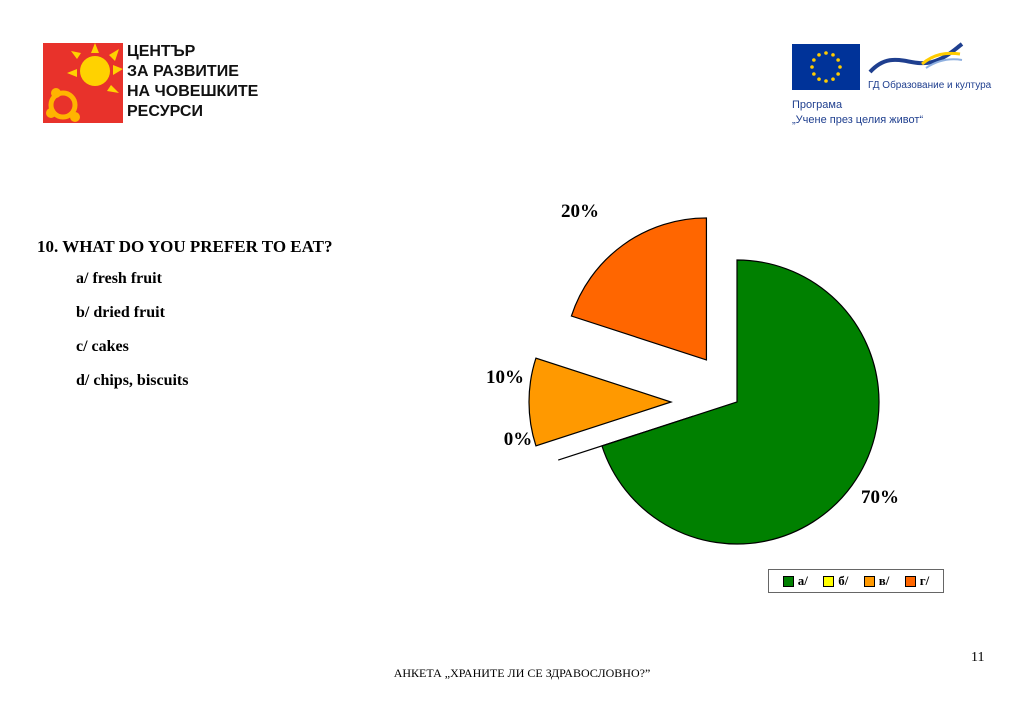  Describe the element at coordinates (917, 581) in the screenshot. I see `legend-entry: г/` at that location.